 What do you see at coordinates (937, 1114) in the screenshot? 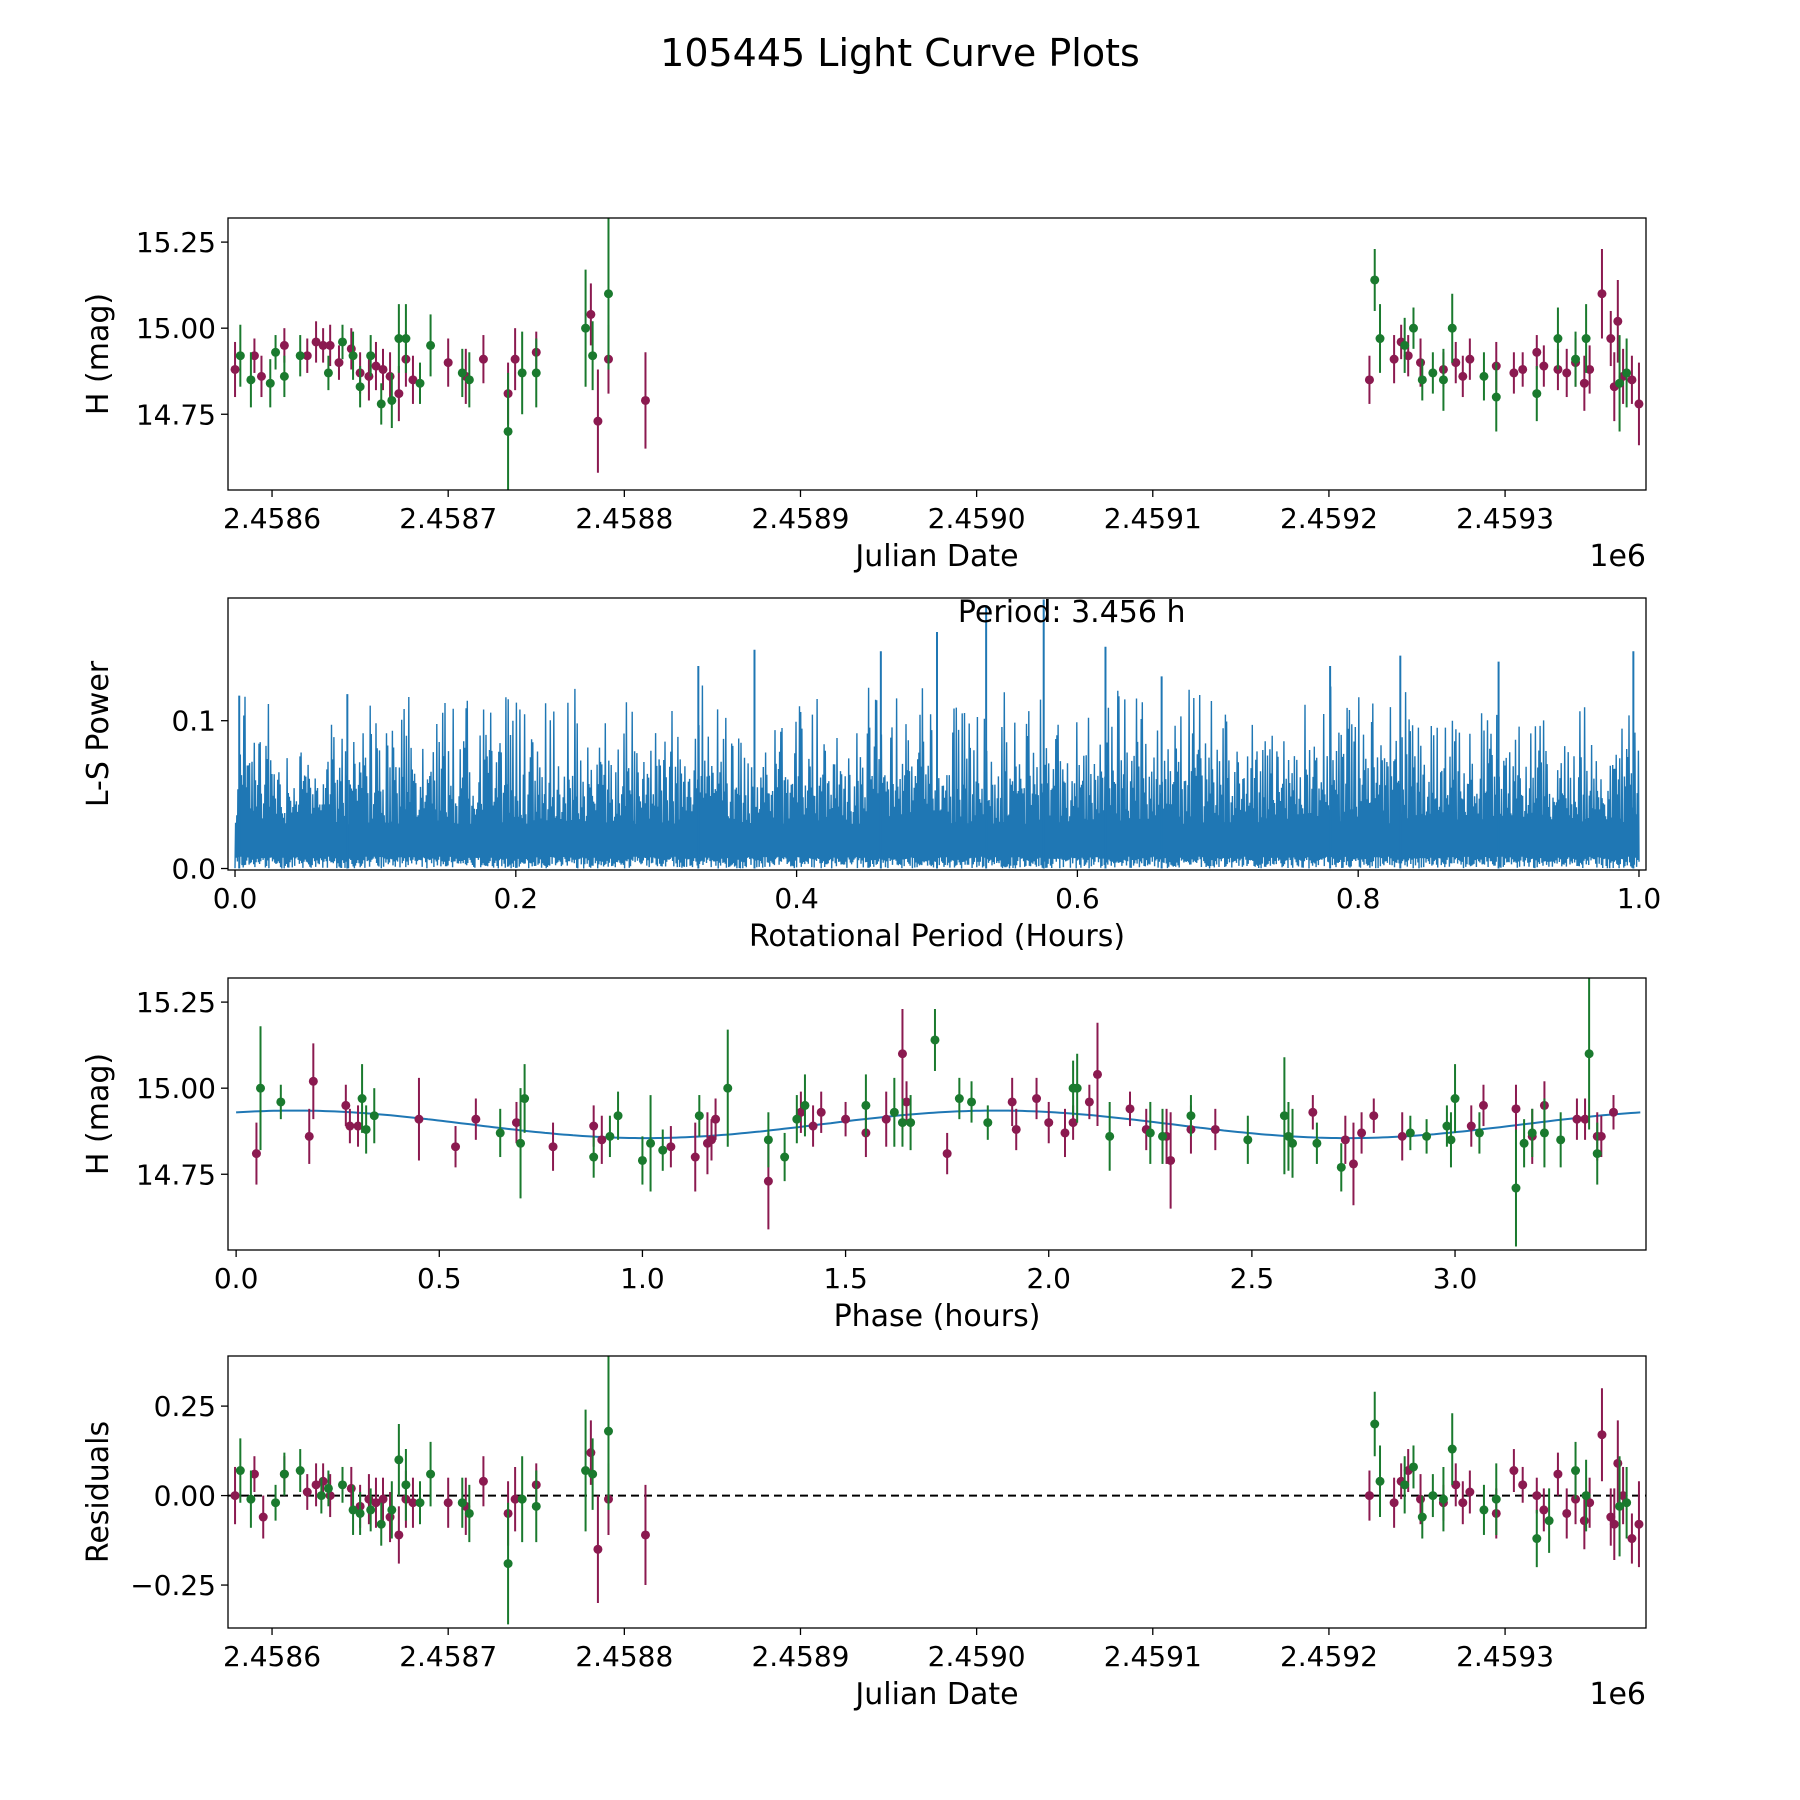
I see `phased-frame` at bounding box center [937, 1114].